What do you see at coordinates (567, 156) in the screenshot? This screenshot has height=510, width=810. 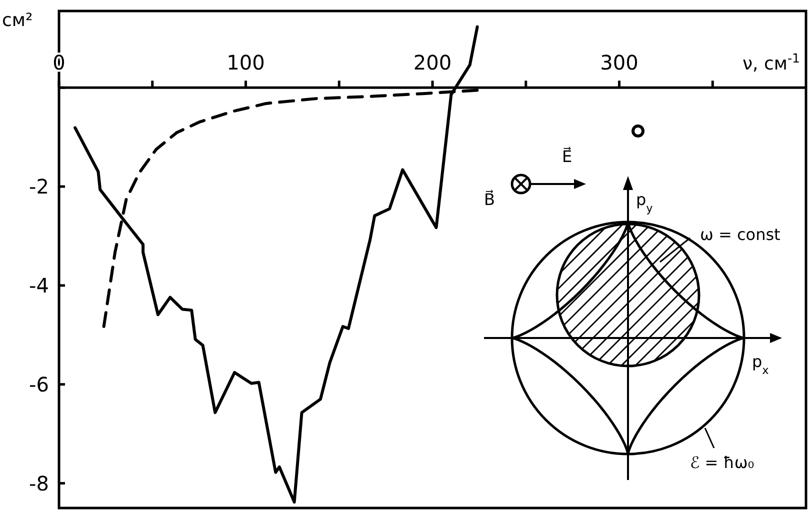 I see `annotation: E⃗` at bounding box center [567, 156].